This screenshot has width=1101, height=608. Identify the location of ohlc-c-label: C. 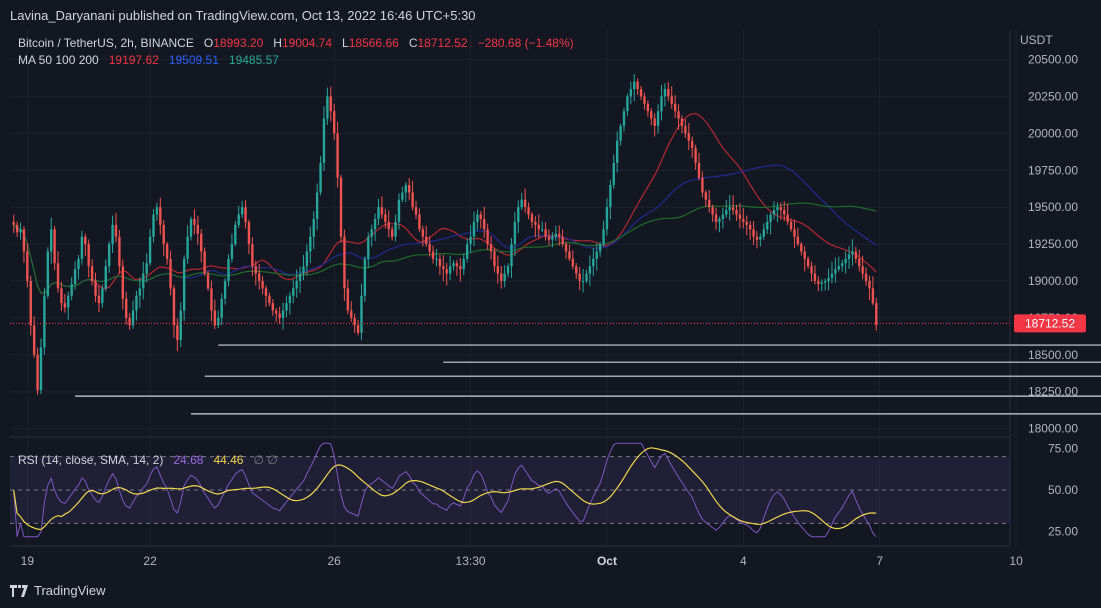
(413, 43).